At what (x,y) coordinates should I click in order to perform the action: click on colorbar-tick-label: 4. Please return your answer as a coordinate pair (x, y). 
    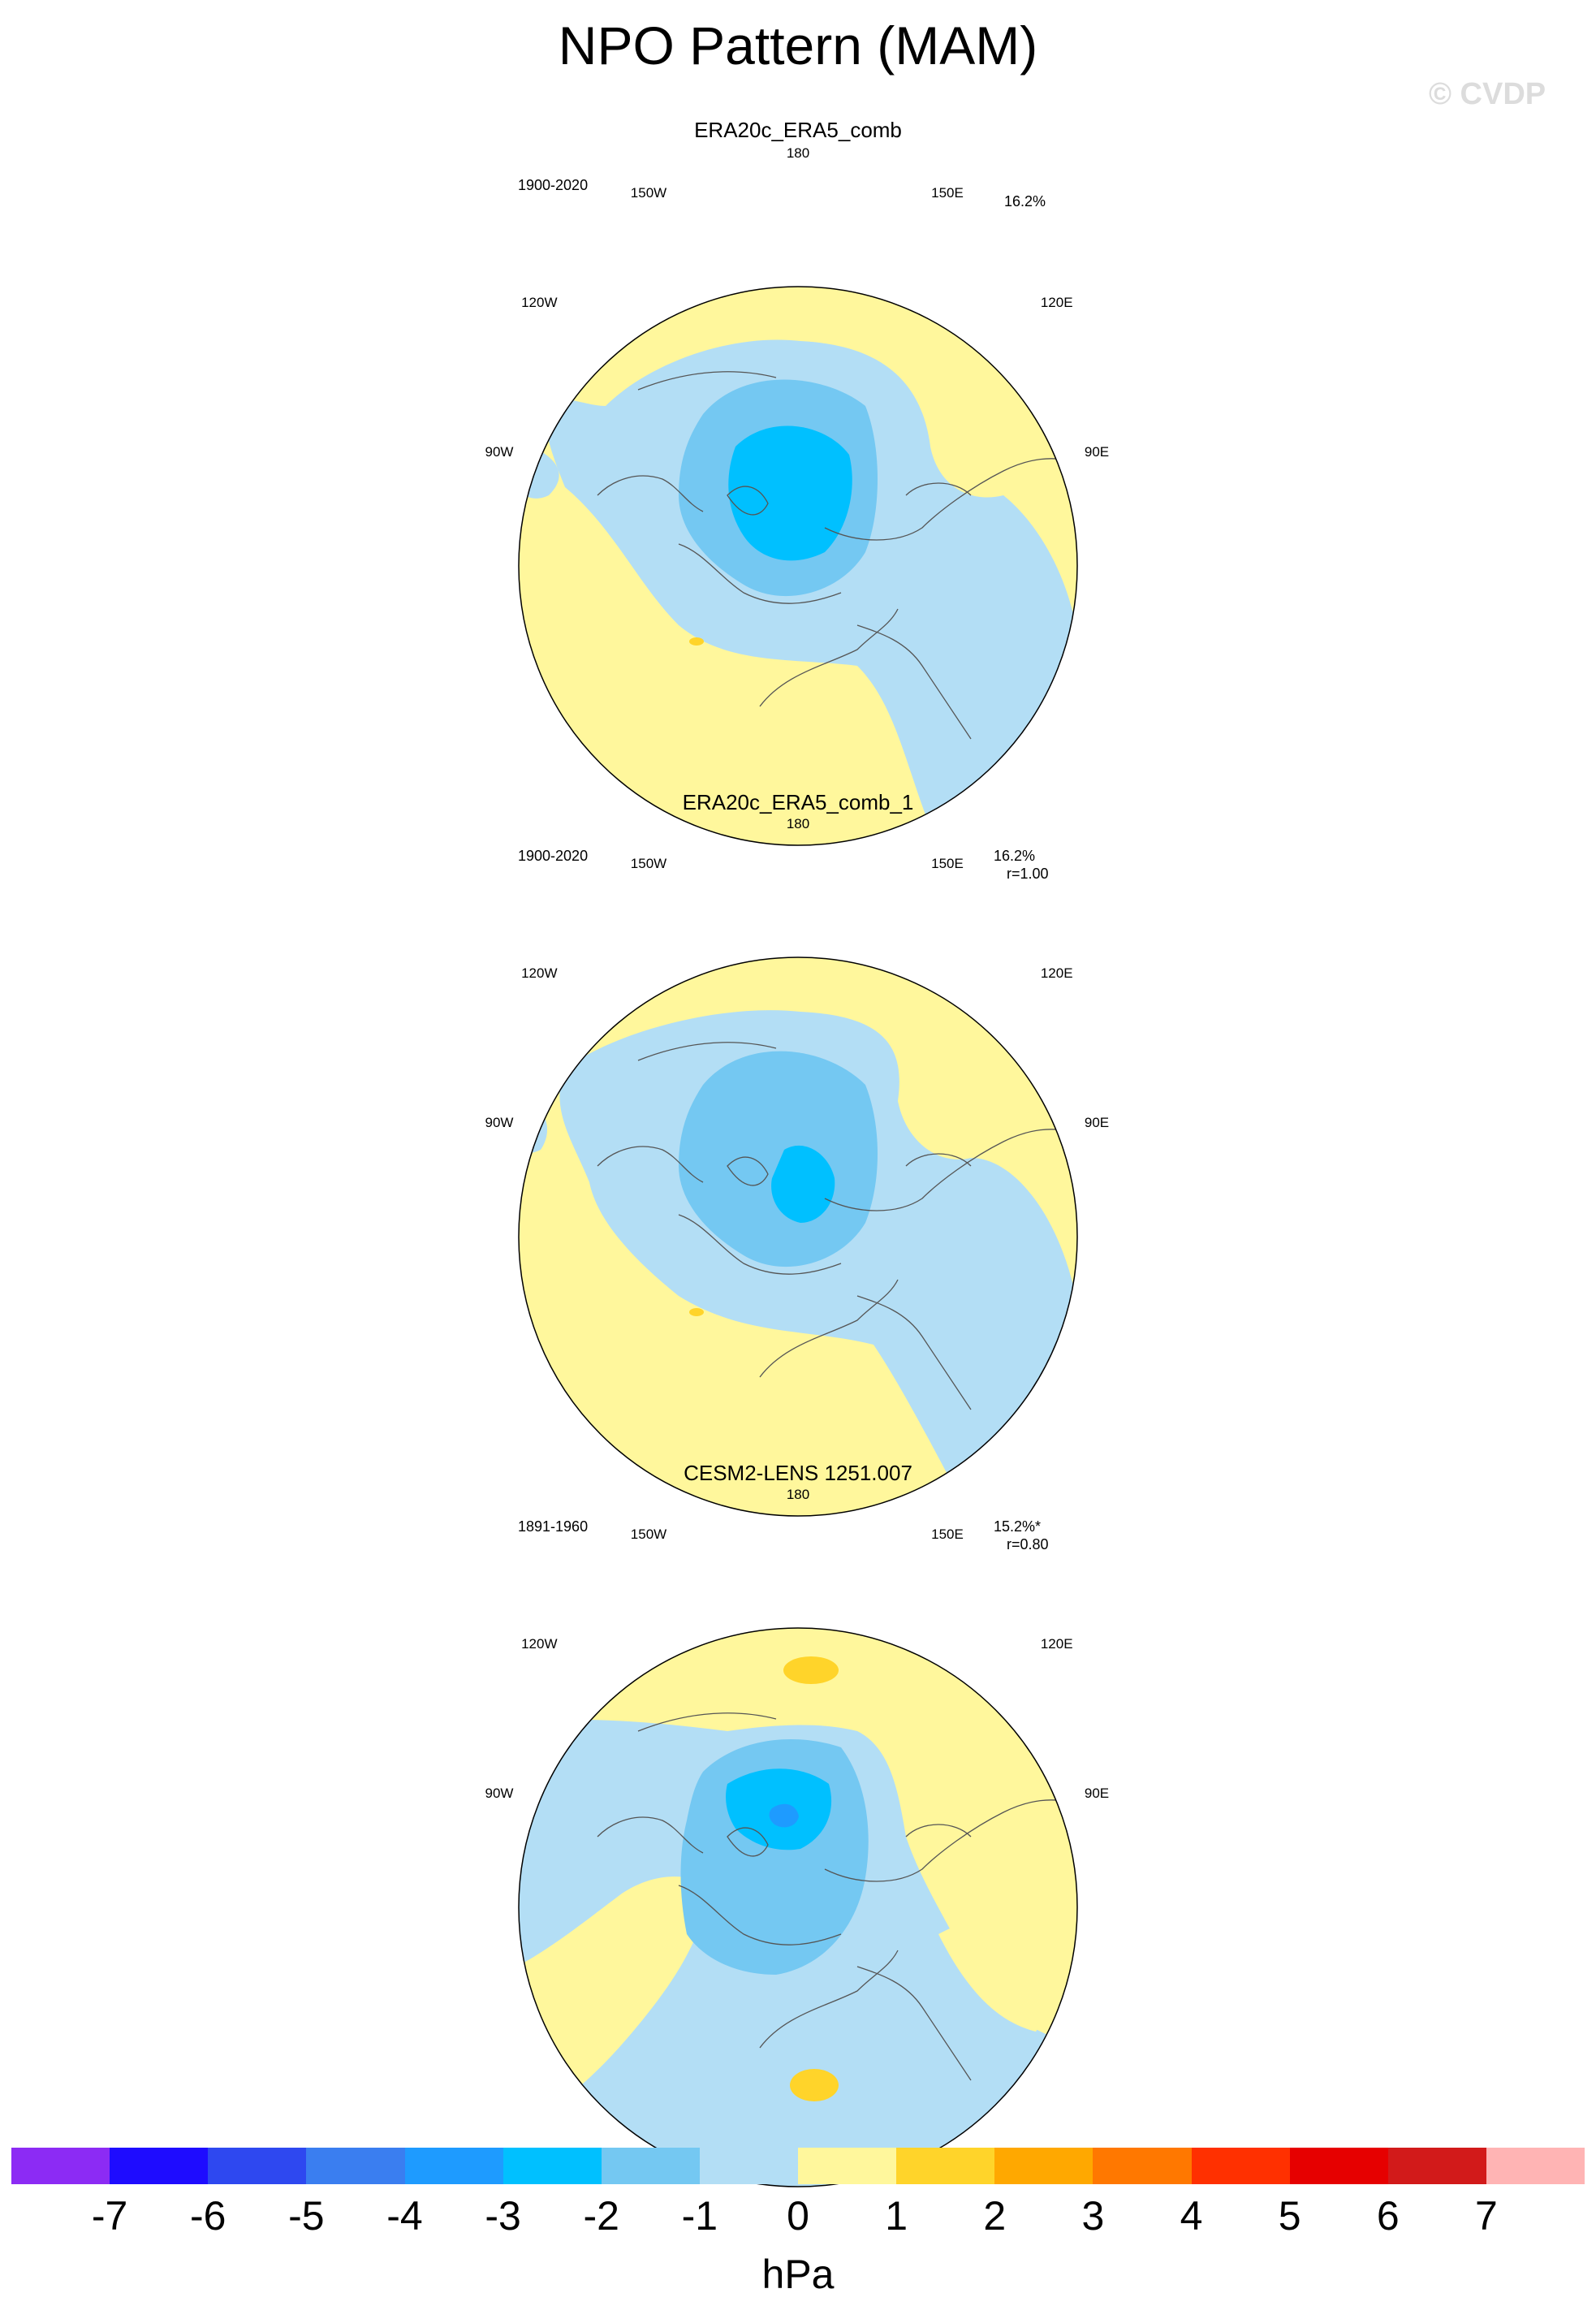
    Looking at the image, I should click on (1191, 2216).